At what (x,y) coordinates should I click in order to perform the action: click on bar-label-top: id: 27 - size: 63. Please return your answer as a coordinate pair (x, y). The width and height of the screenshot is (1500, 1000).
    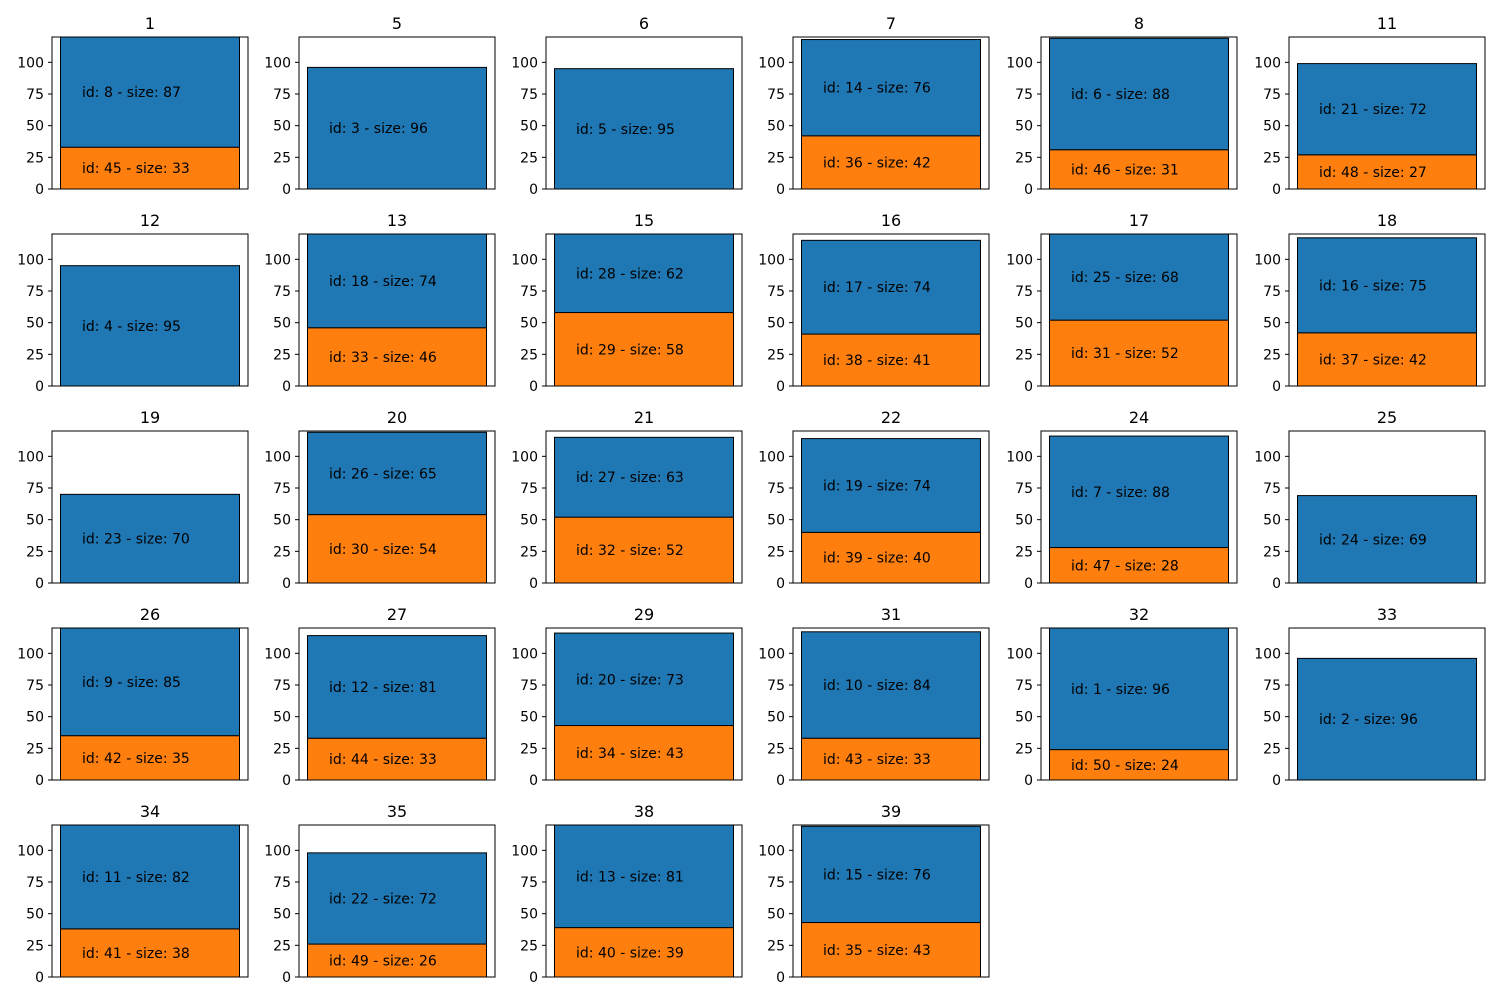
    Looking at the image, I should click on (630, 478).